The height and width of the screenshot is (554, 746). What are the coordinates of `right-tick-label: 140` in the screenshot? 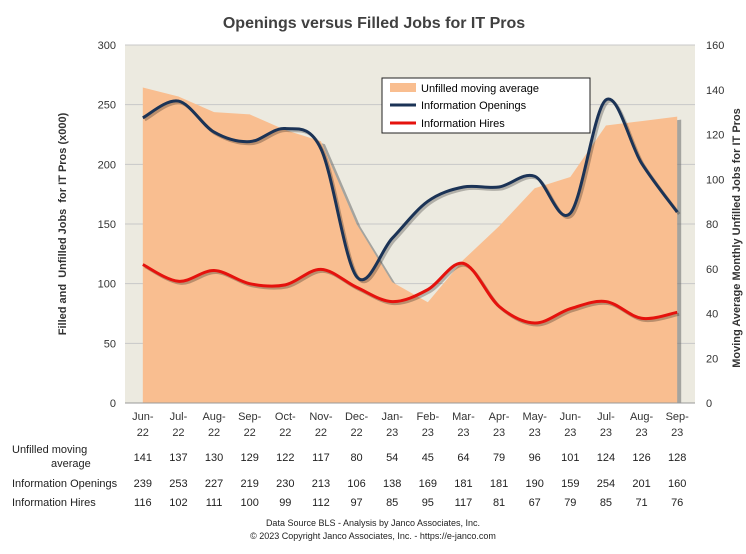 It's located at (715, 91).